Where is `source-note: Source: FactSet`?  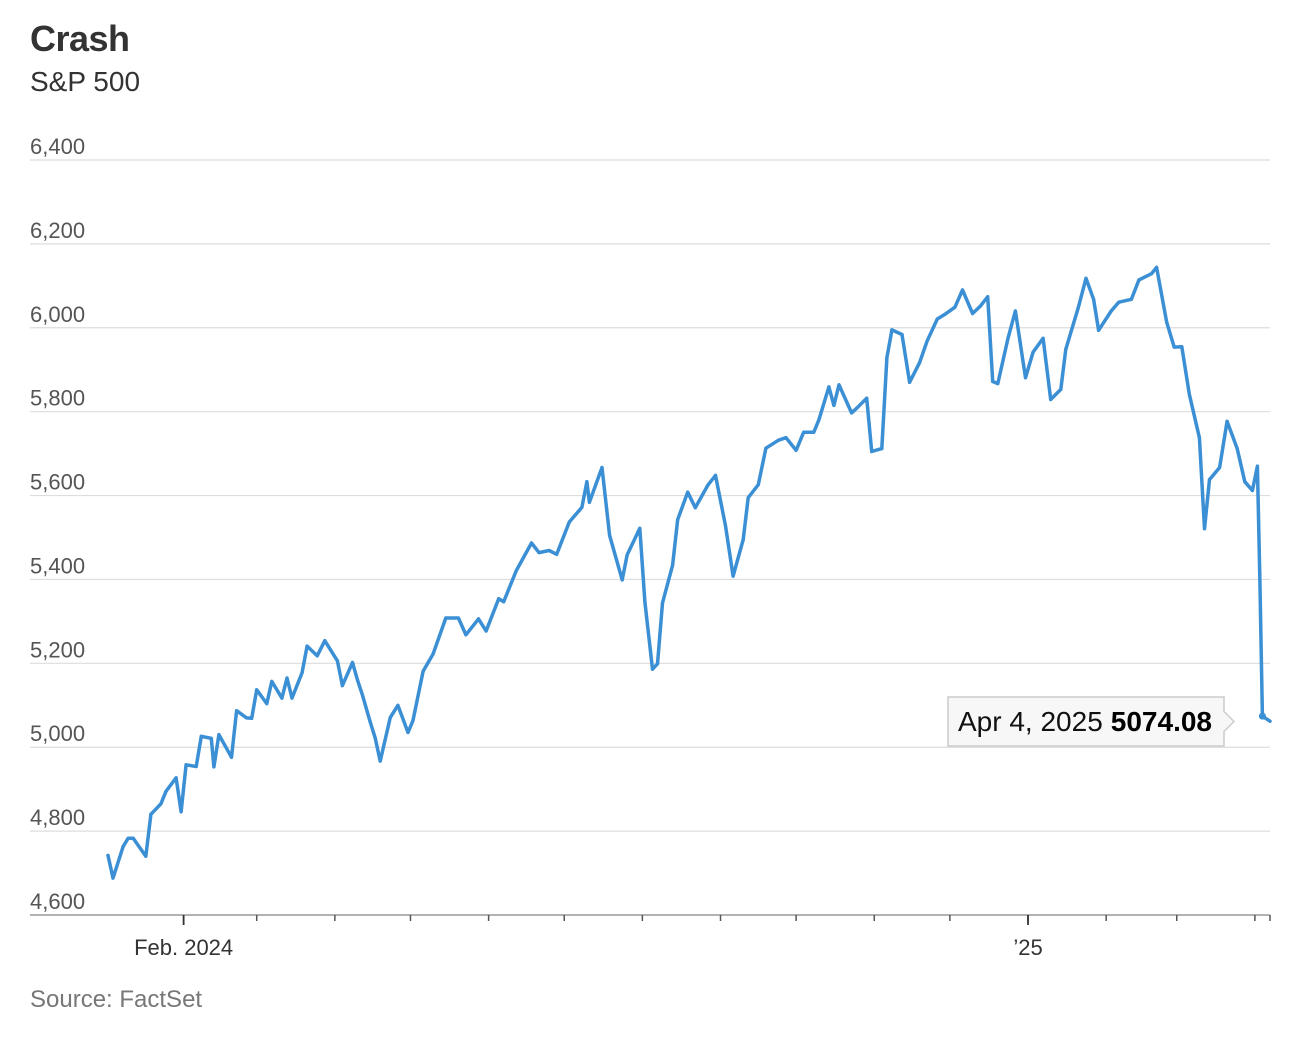 source-note: Source: FactSet is located at coordinates (116, 999).